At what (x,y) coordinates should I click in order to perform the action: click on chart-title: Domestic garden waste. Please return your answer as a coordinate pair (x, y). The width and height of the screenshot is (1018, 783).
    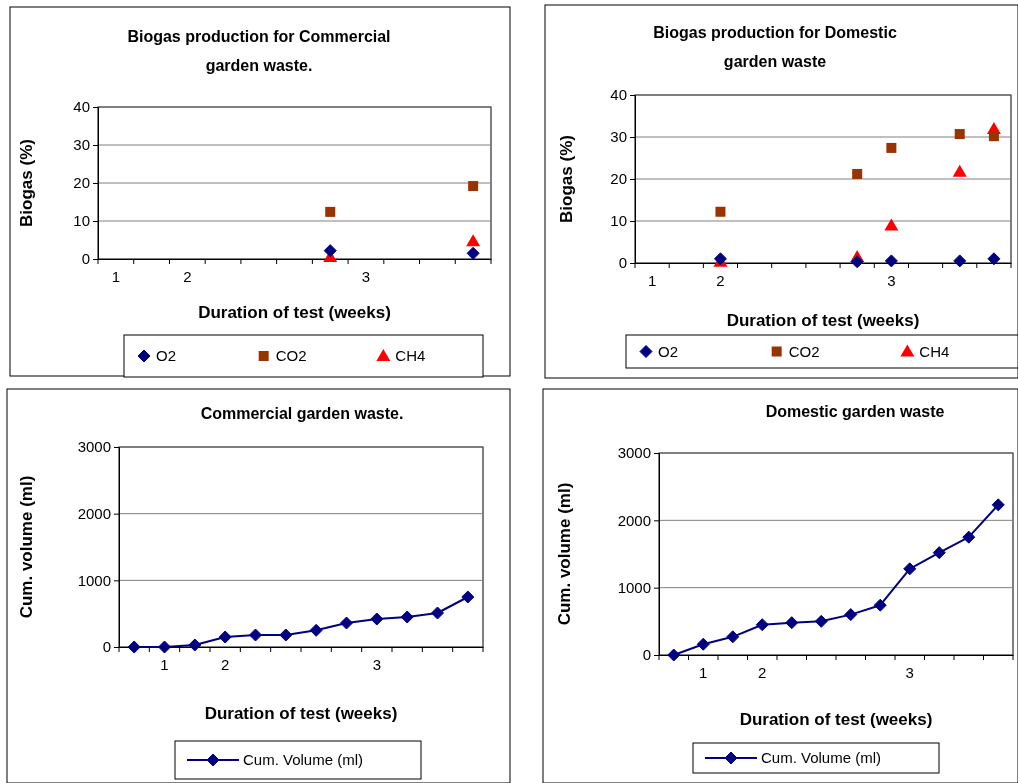
    Looking at the image, I should click on (855, 411).